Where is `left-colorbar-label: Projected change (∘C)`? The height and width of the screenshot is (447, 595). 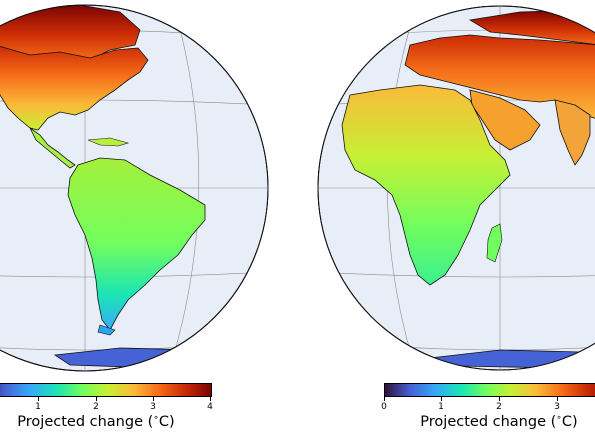
left-colorbar-label: Projected change (∘C) is located at coordinates (96, 421).